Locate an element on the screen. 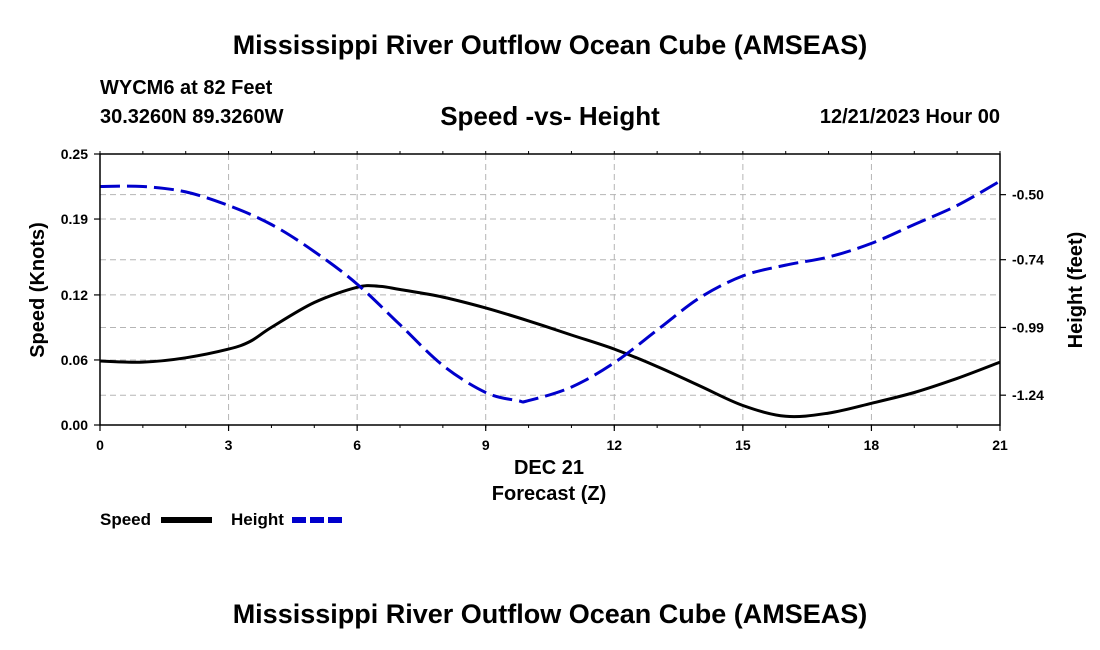 This screenshot has width=1100, height=650. y-left-axis-label: Speed (Knots) is located at coordinates (38, 290).